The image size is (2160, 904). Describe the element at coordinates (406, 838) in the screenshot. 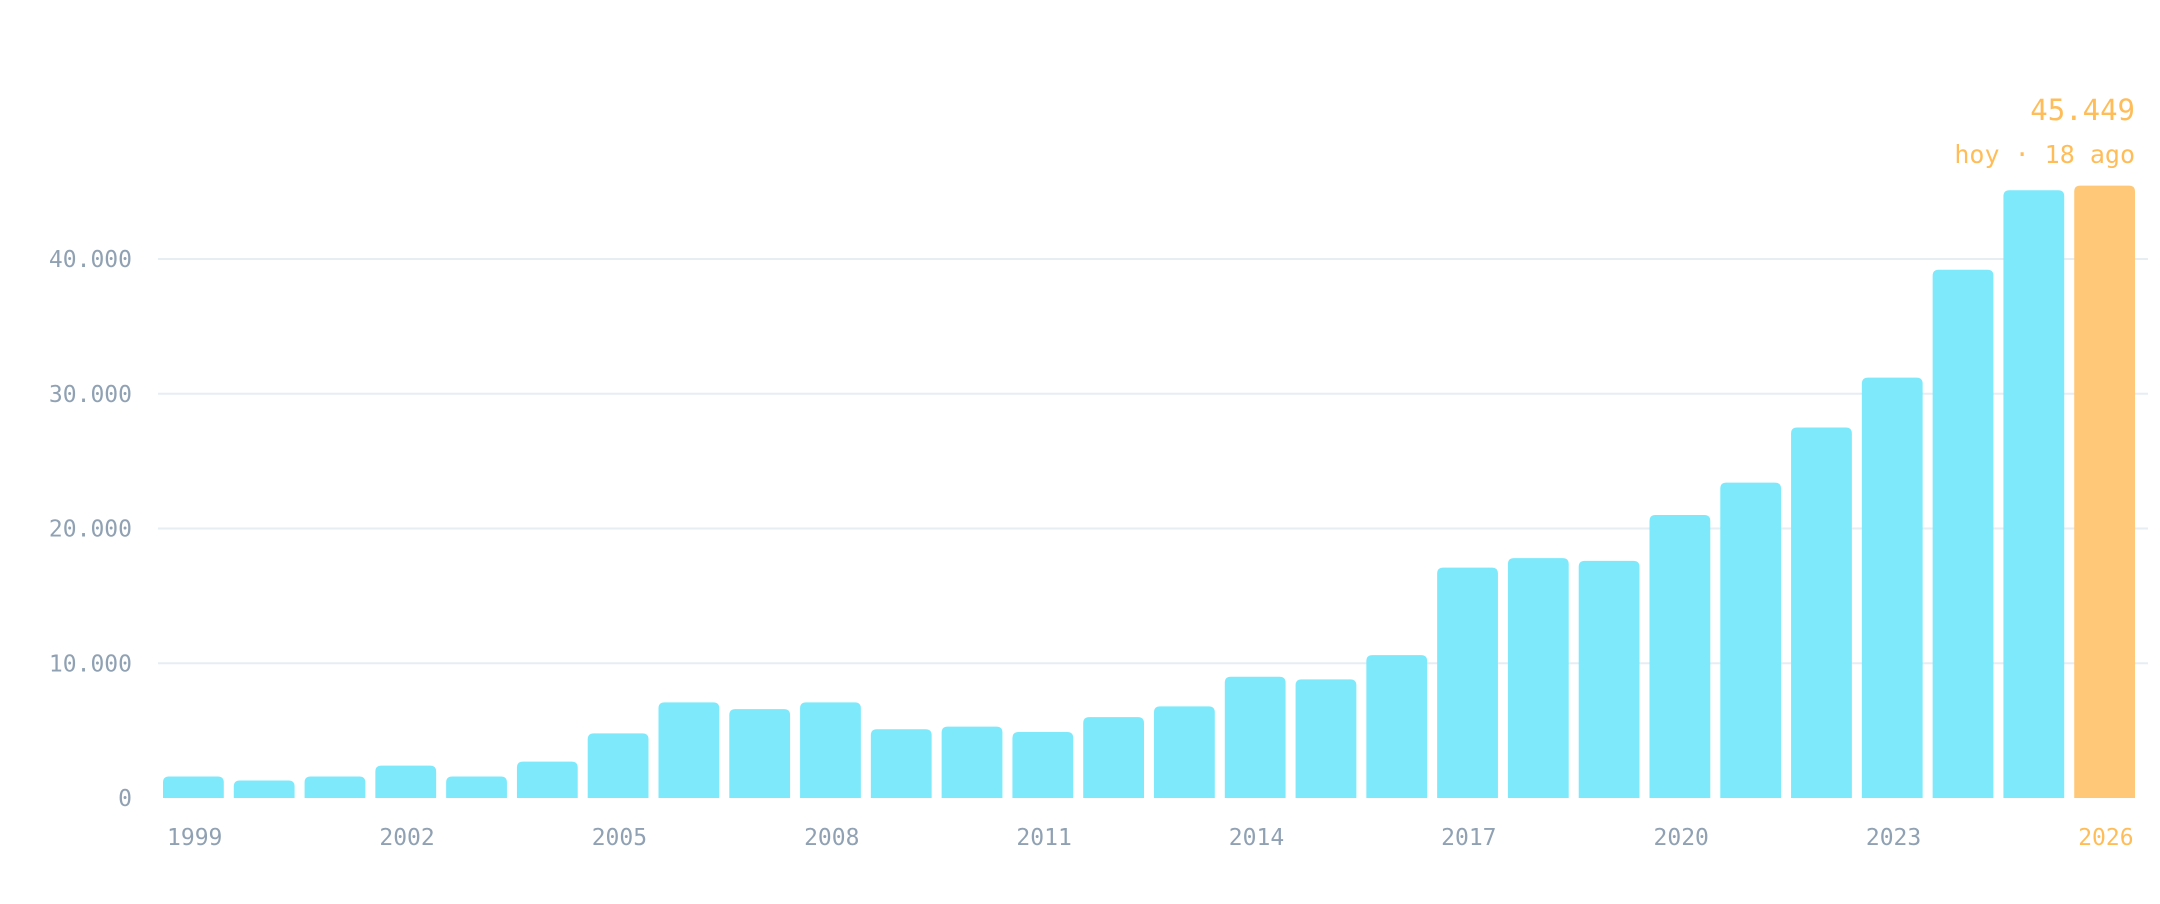

I see `x-tick-label: 2002` at that location.